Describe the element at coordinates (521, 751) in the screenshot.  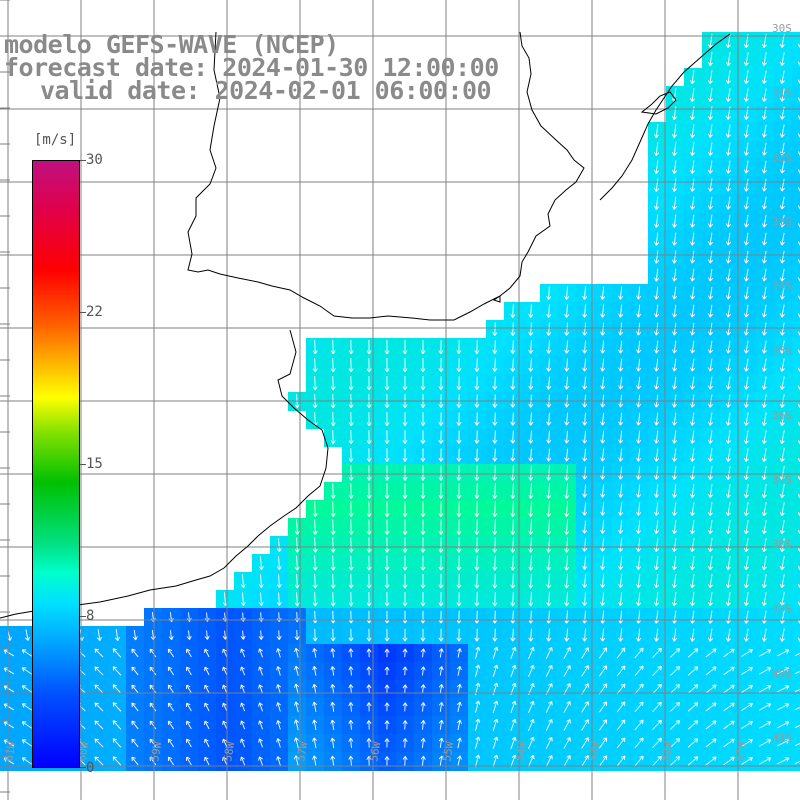
I see `longitude-label: 54W` at that location.